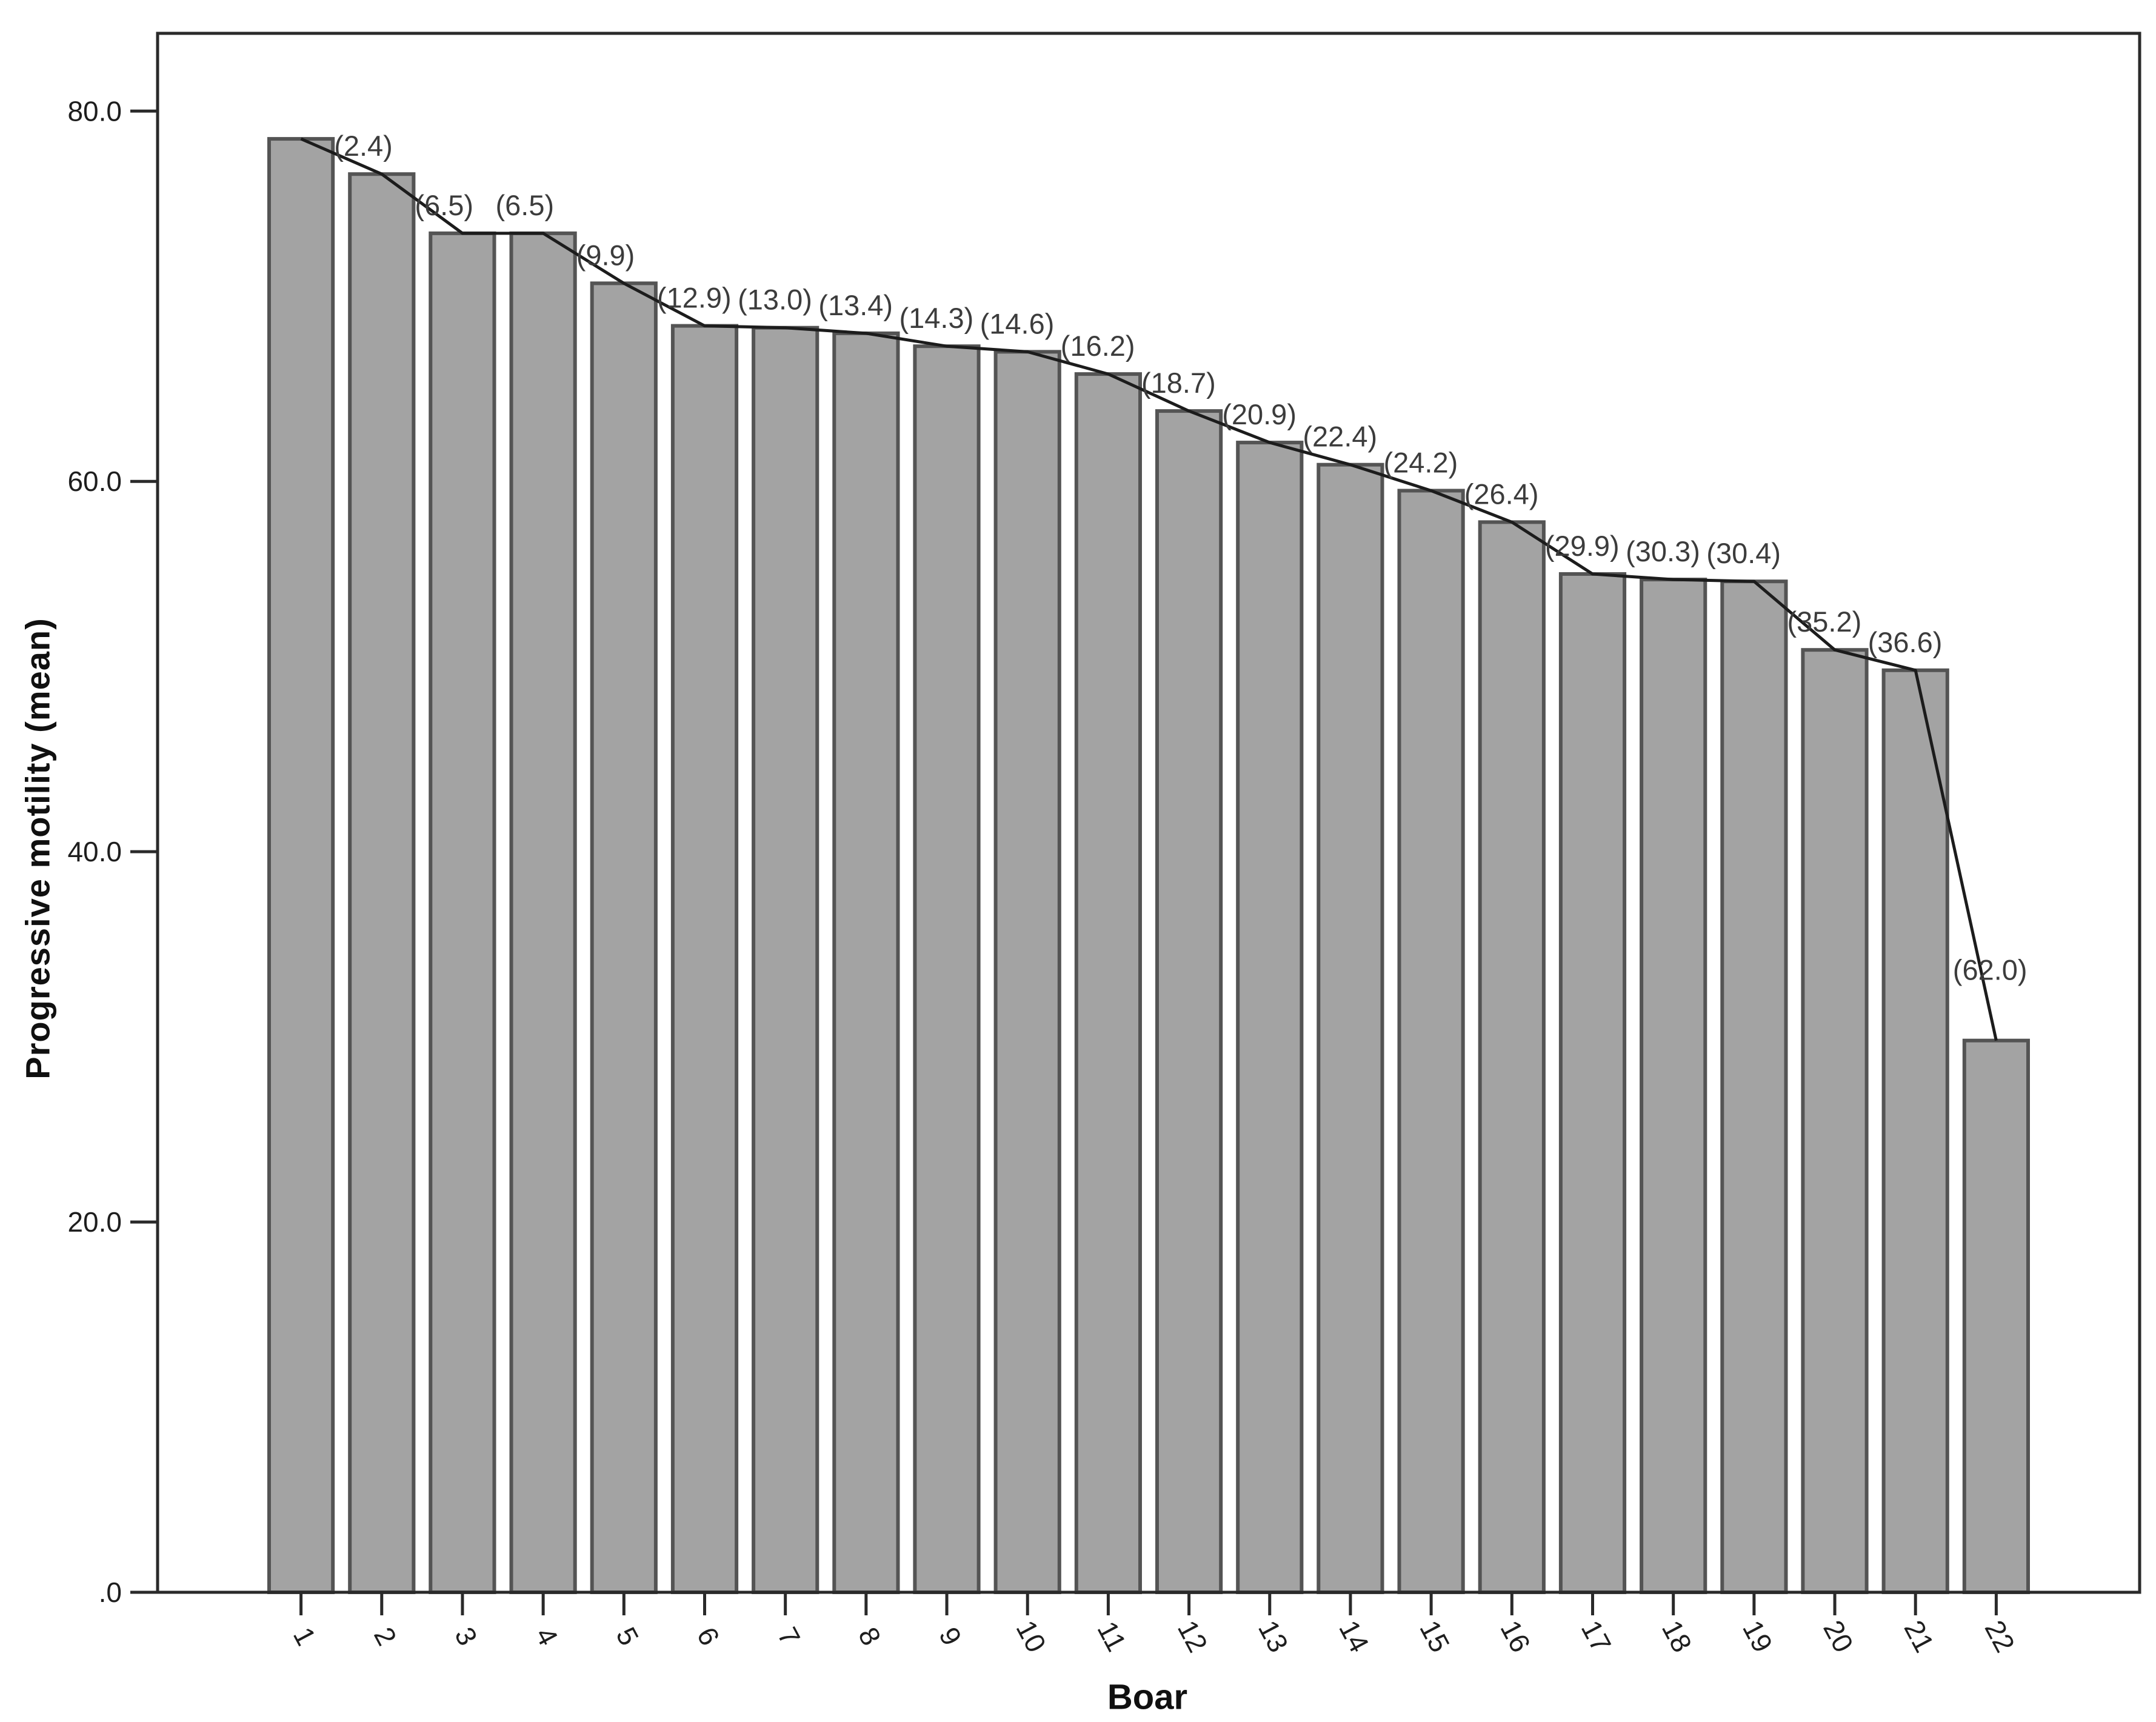 Image resolution: width=2156 pixels, height=1722 pixels. Describe the element at coordinates (1111, 1636) in the screenshot. I see `x-tick-label-11: 11` at that location.